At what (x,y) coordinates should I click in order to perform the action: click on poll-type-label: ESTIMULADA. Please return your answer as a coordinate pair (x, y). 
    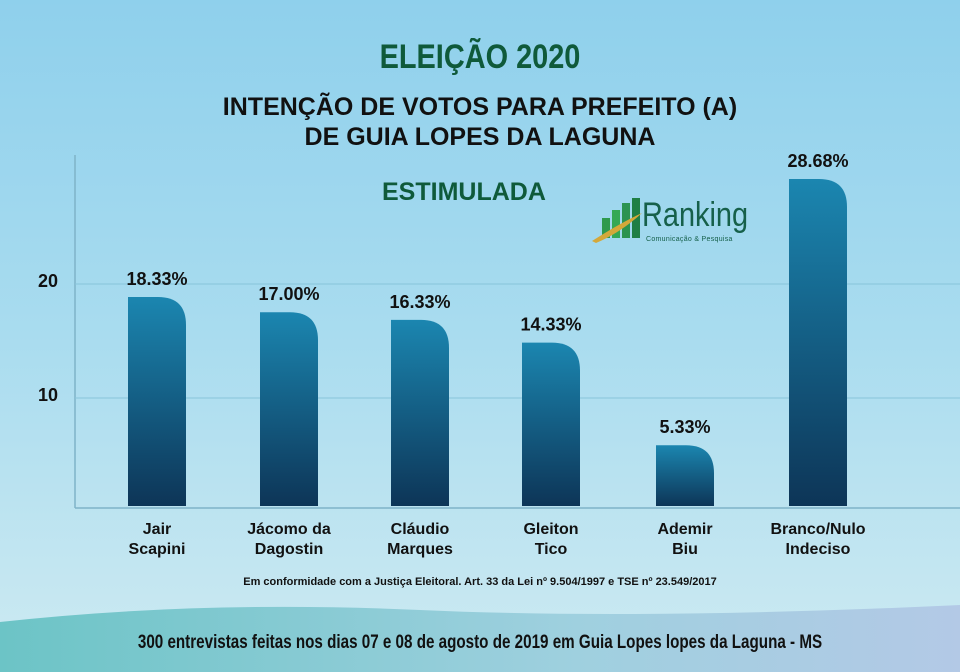
    Looking at the image, I should click on (464, 192).